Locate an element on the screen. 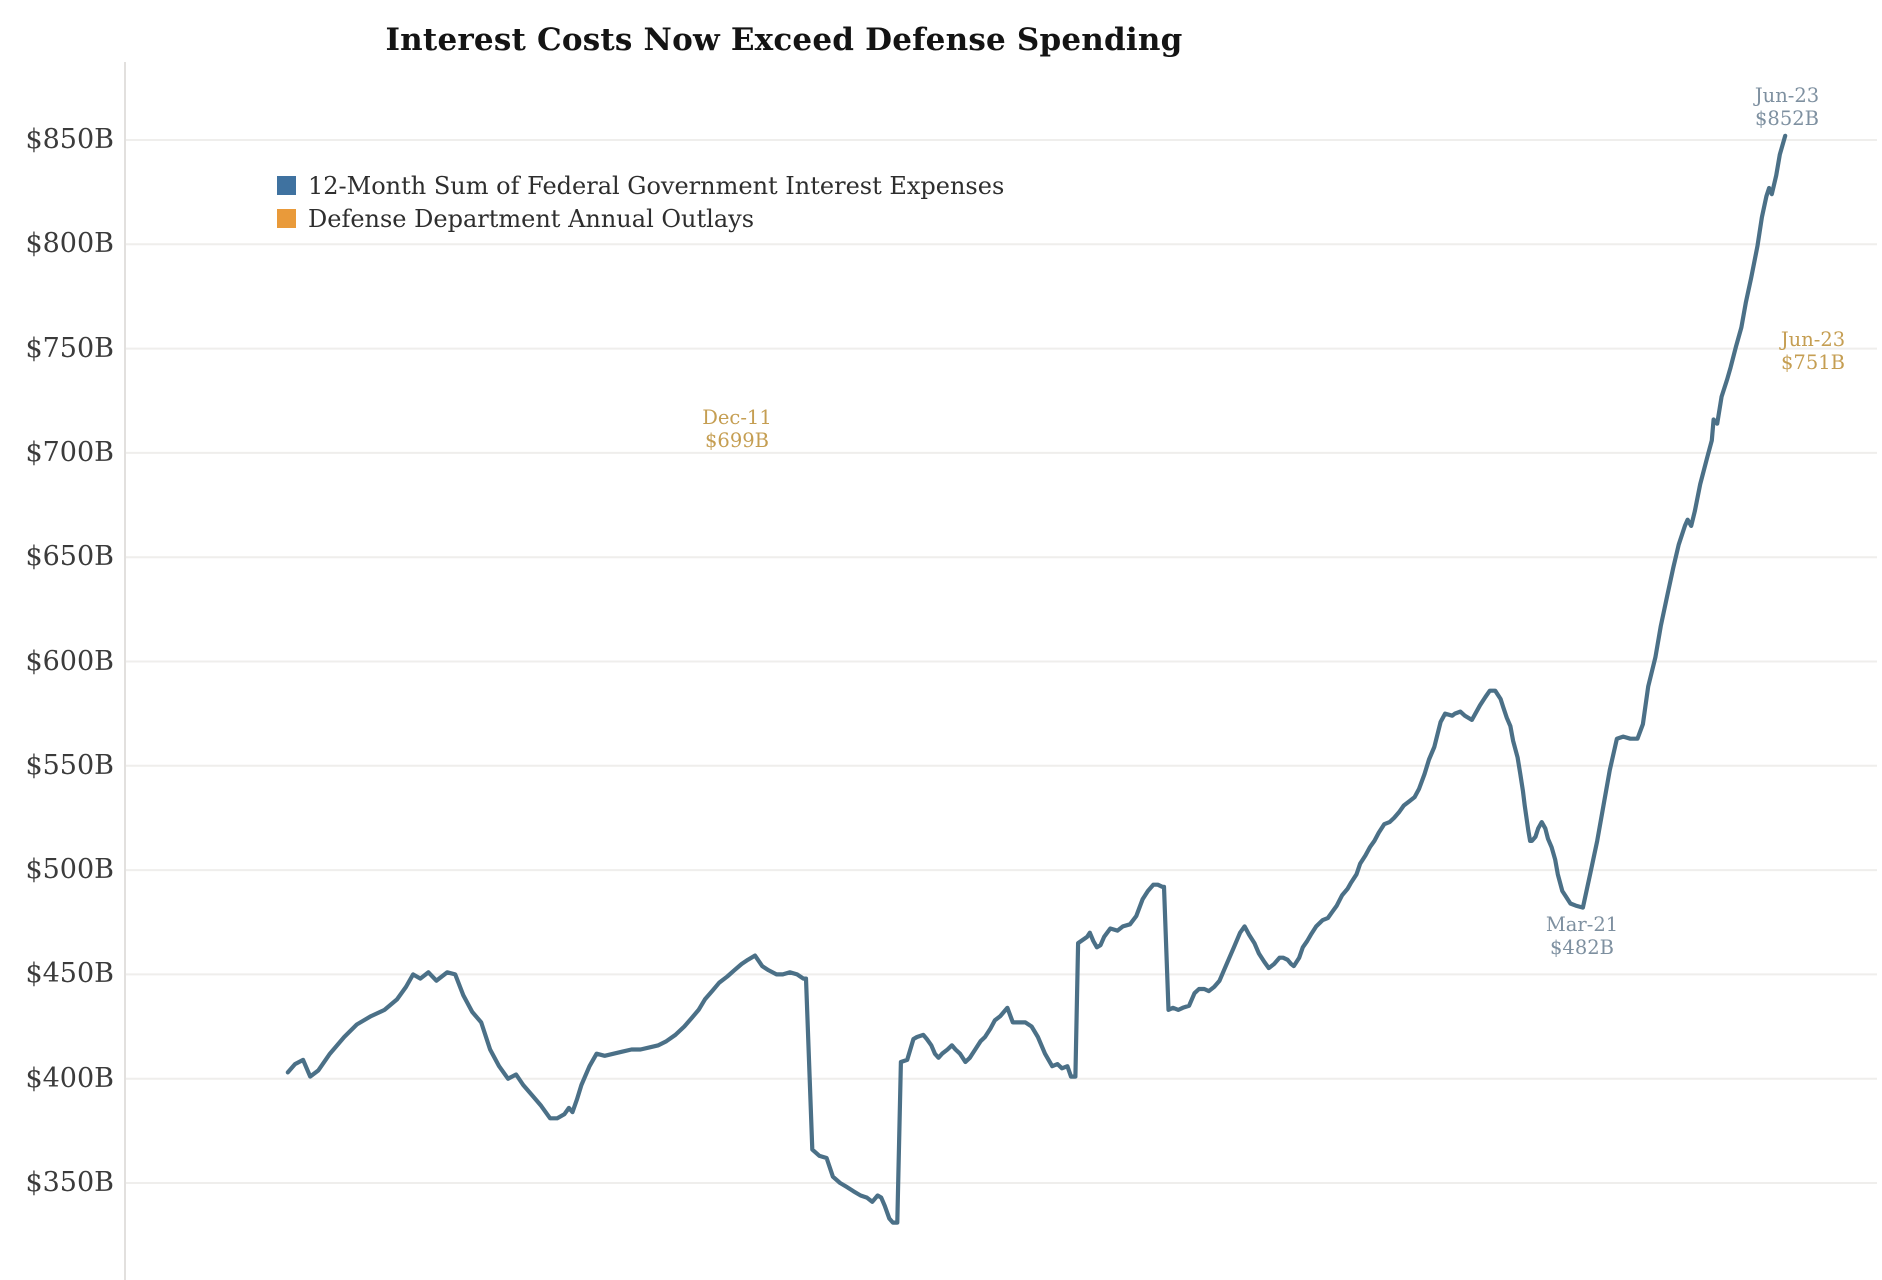 The height and width of the screenshot is (1280, 1882). y-tick-label: $450B is located at coordinates (69, 974).